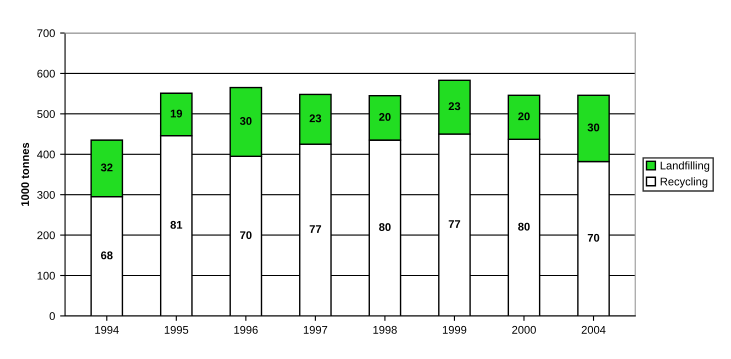 The image size is (731, 359). Describe the element at coordinates (46, 276) in the screenshot. I see `y-tick-label: 100` at that location.